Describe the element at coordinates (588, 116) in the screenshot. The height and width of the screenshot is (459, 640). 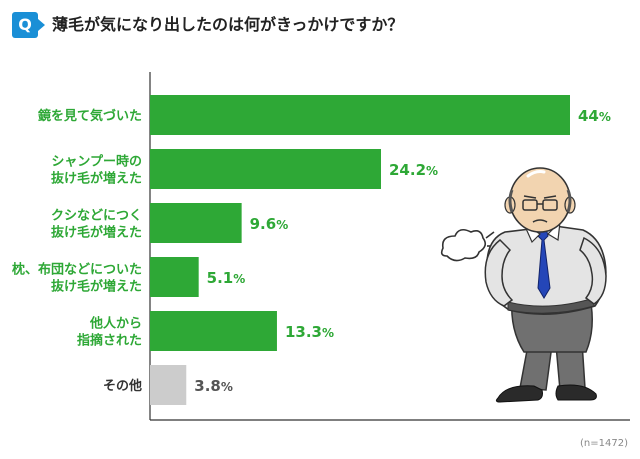
I see `value-number-0: 44` at that location.